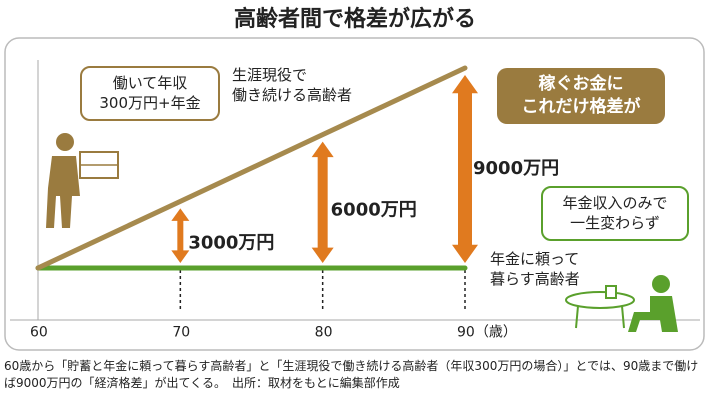 This screenshot has height=402, width=710. I want to click on x-tick-label: 70, so click(181, 333).